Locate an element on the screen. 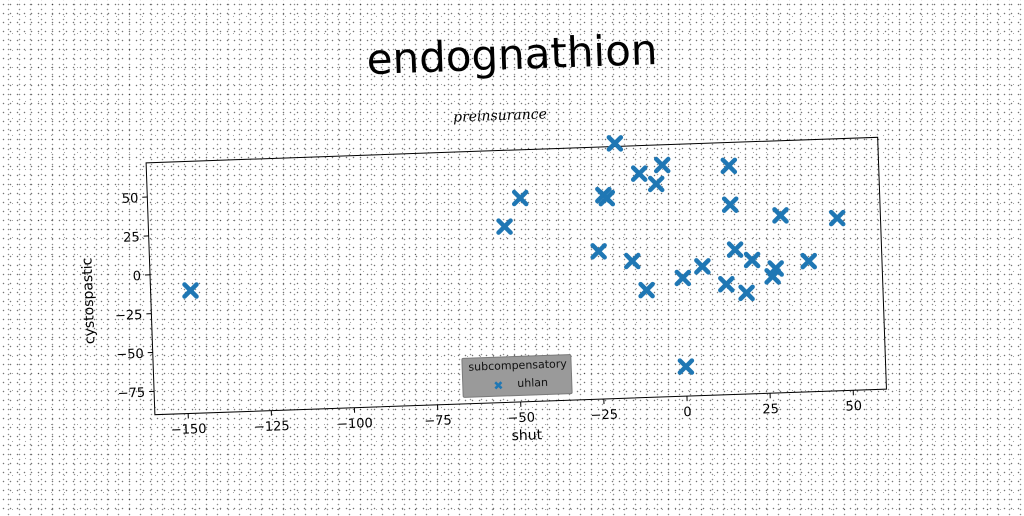 The width and height of the screenshot is (1024, 516). legend-title: subcompensatory is located at coordinates (517, 365).